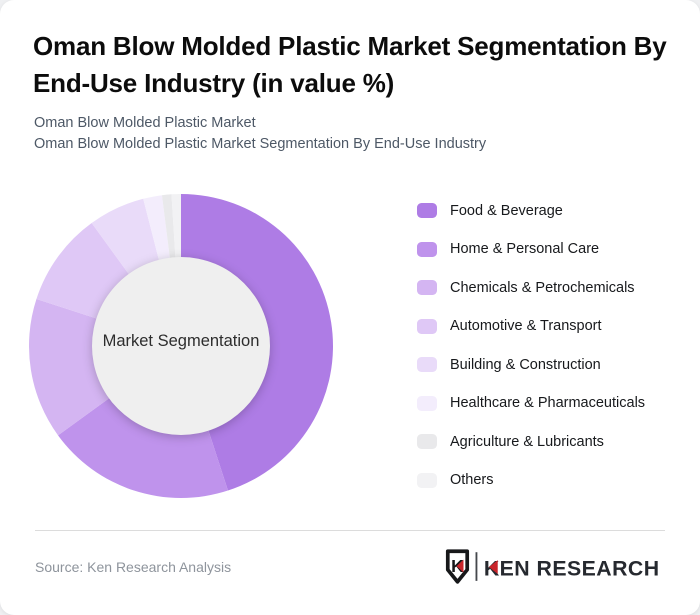  I want to click on footer-divider, so click(350, 530).